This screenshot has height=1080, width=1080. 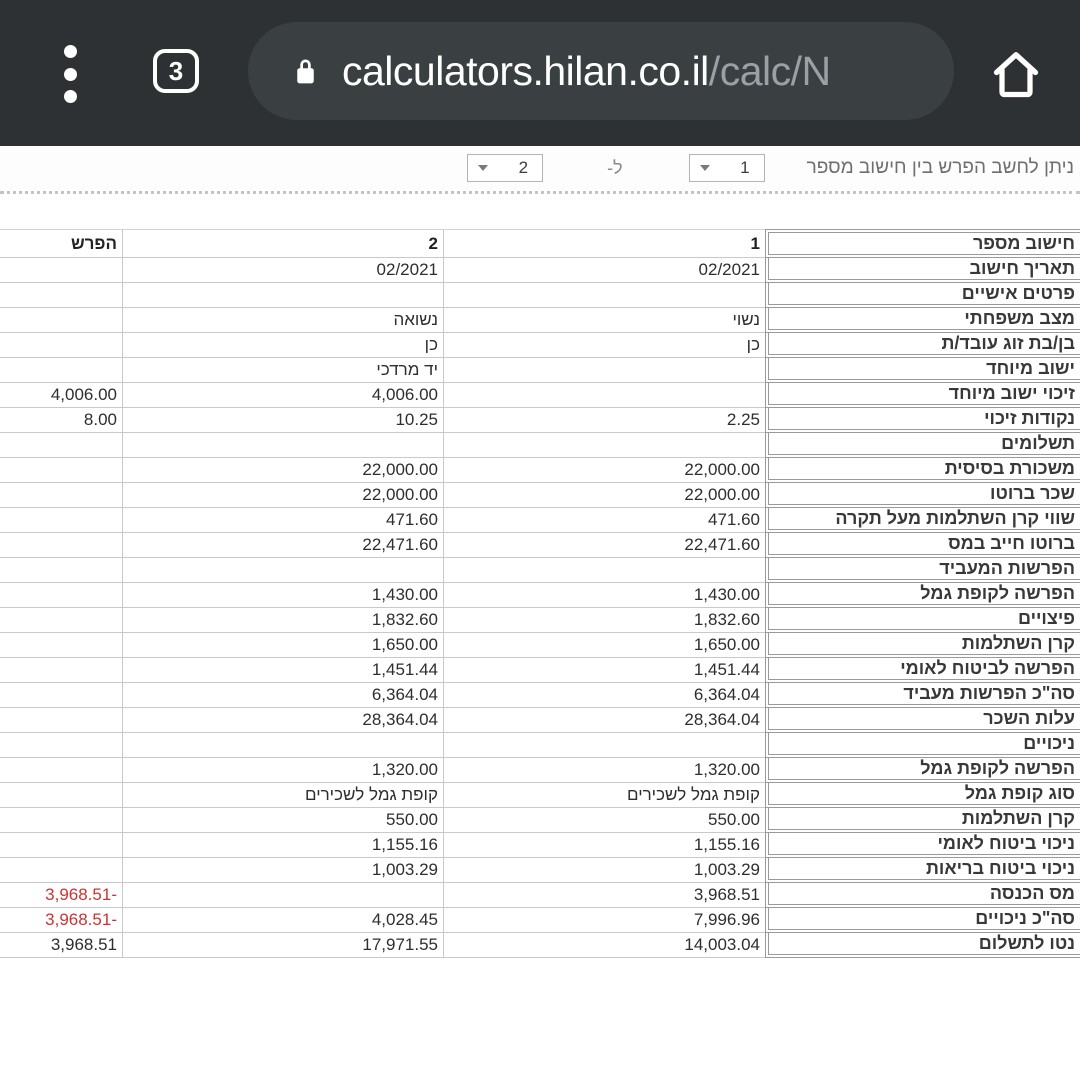 I want to click on table-row: פיצויים 1,832.60 1,832.60, so click(x=540, y=620).